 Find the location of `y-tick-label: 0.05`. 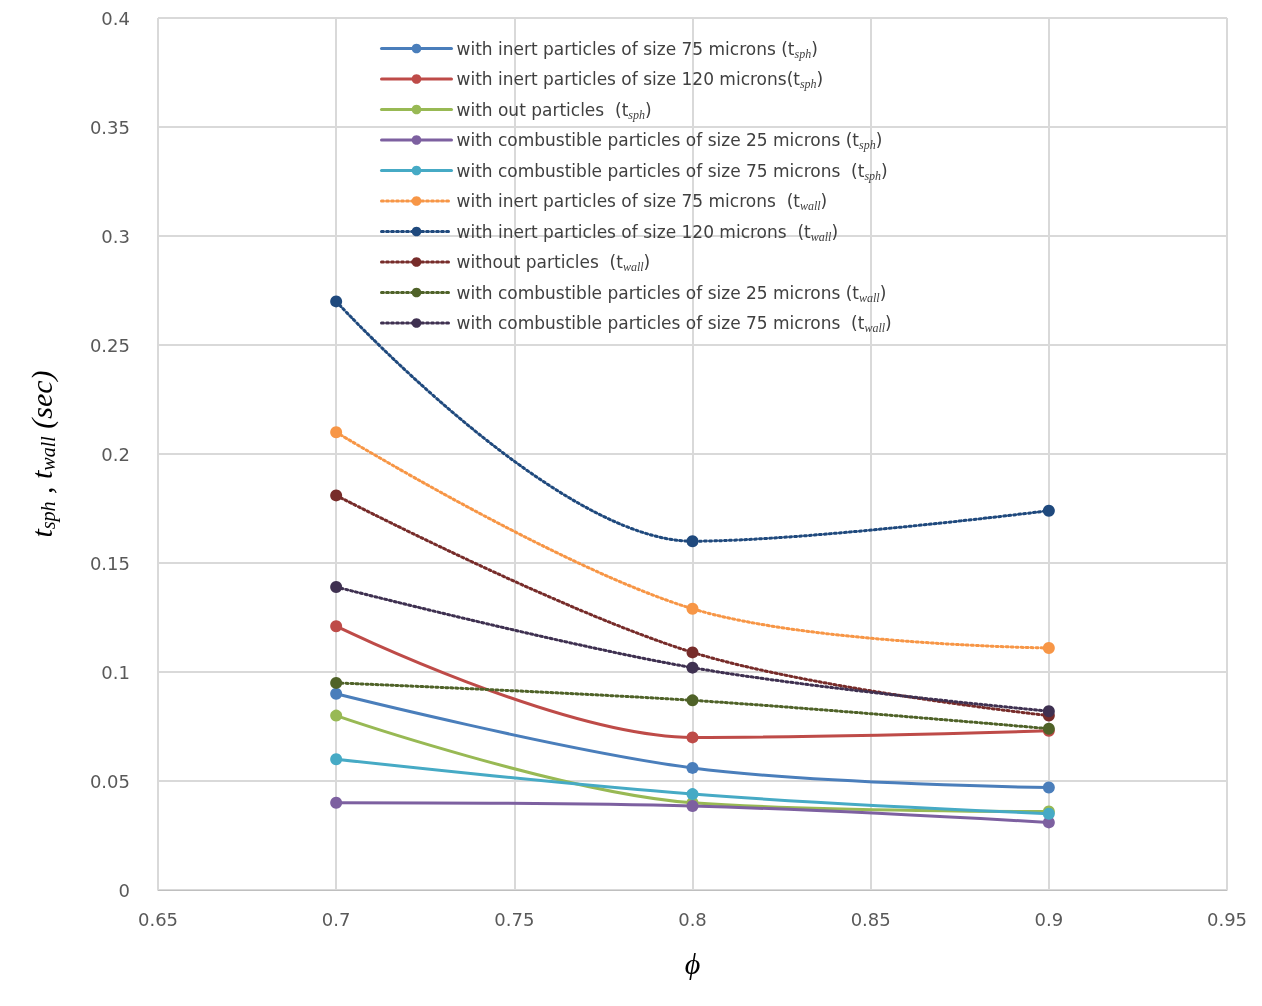

y-tick-label: 0.05 is located at coordinates (109, 781).